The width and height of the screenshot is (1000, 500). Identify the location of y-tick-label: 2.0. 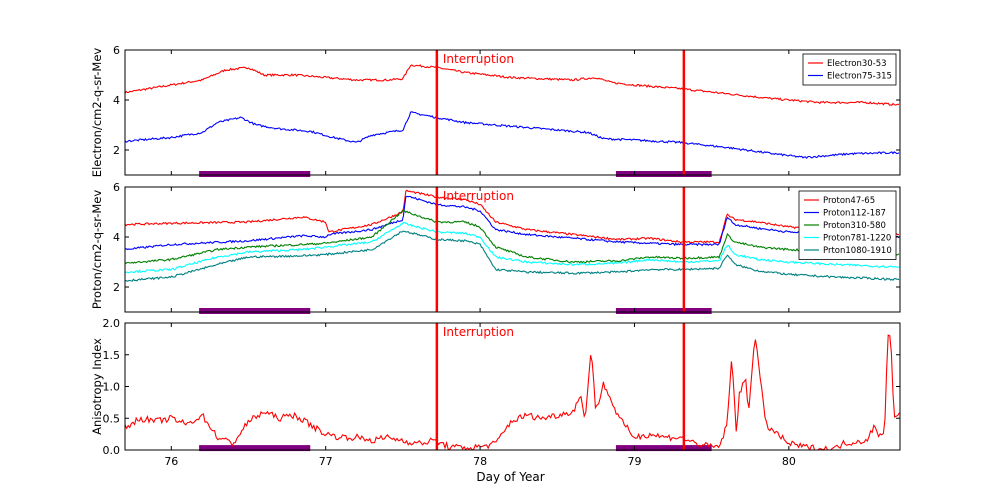
(112, 323).